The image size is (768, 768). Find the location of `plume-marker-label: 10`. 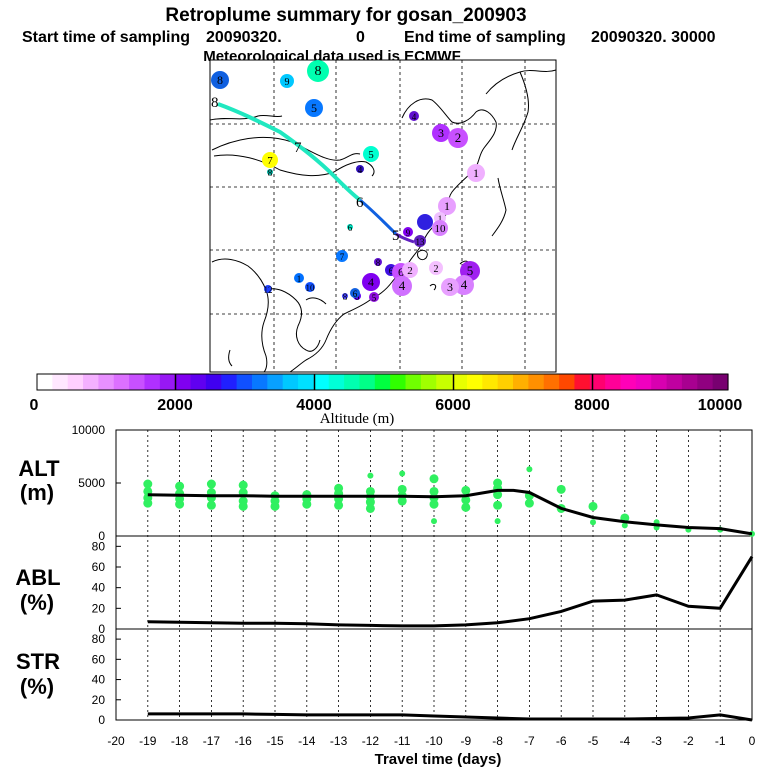

plume-marker-label: 10 is located at coordinates (441, 229).